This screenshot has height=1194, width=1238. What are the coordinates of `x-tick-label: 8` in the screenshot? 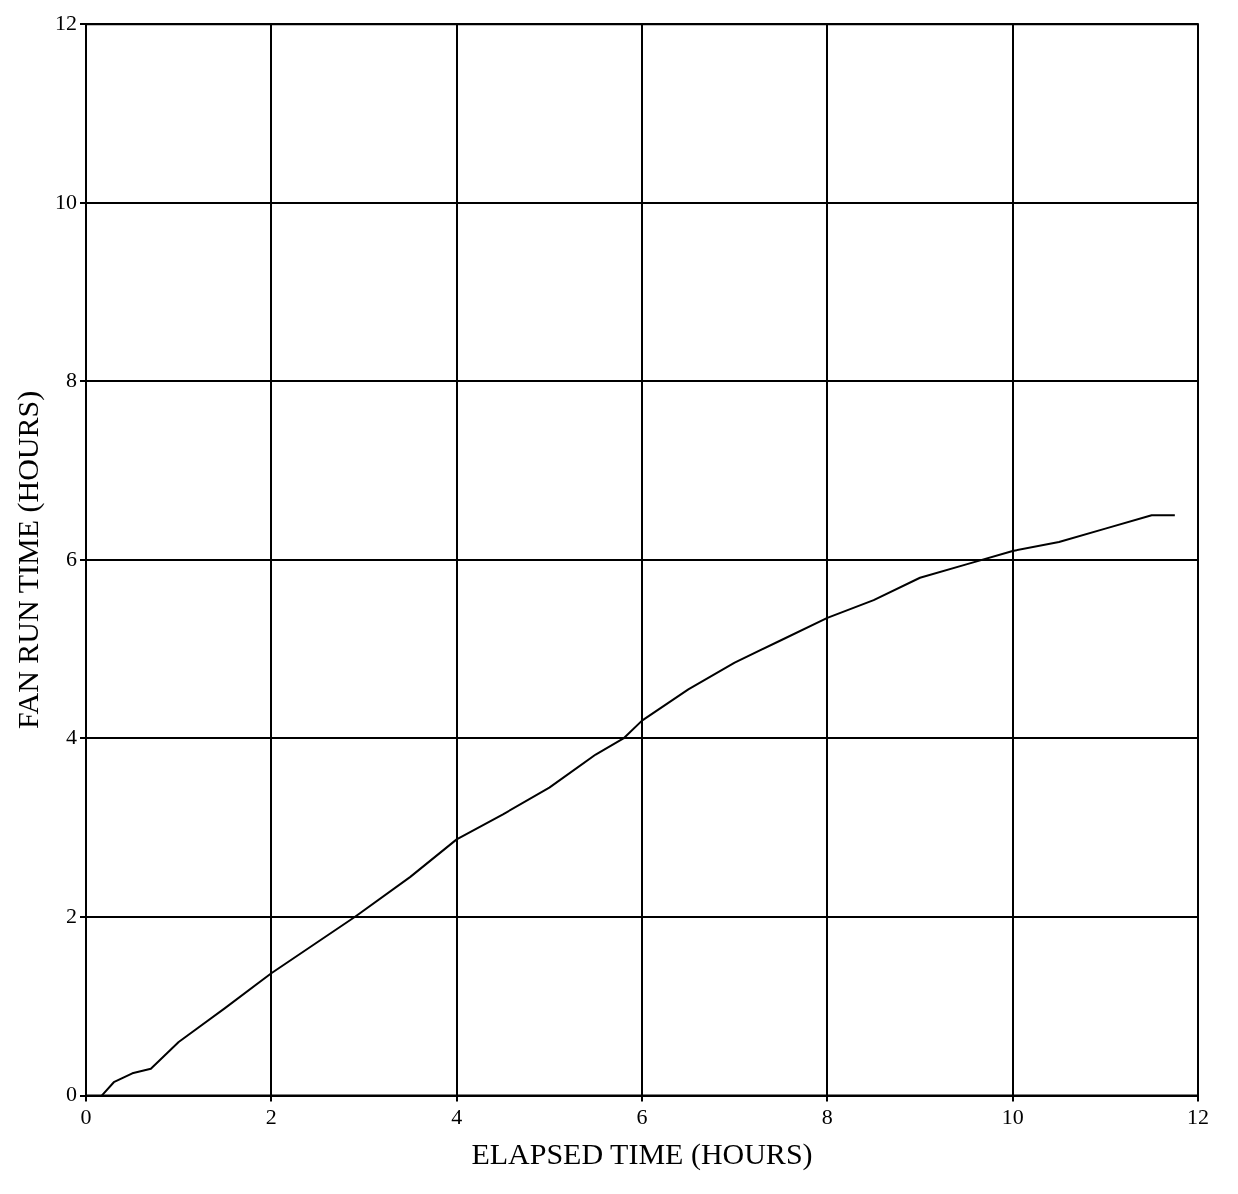 It's located at (827, 1116).